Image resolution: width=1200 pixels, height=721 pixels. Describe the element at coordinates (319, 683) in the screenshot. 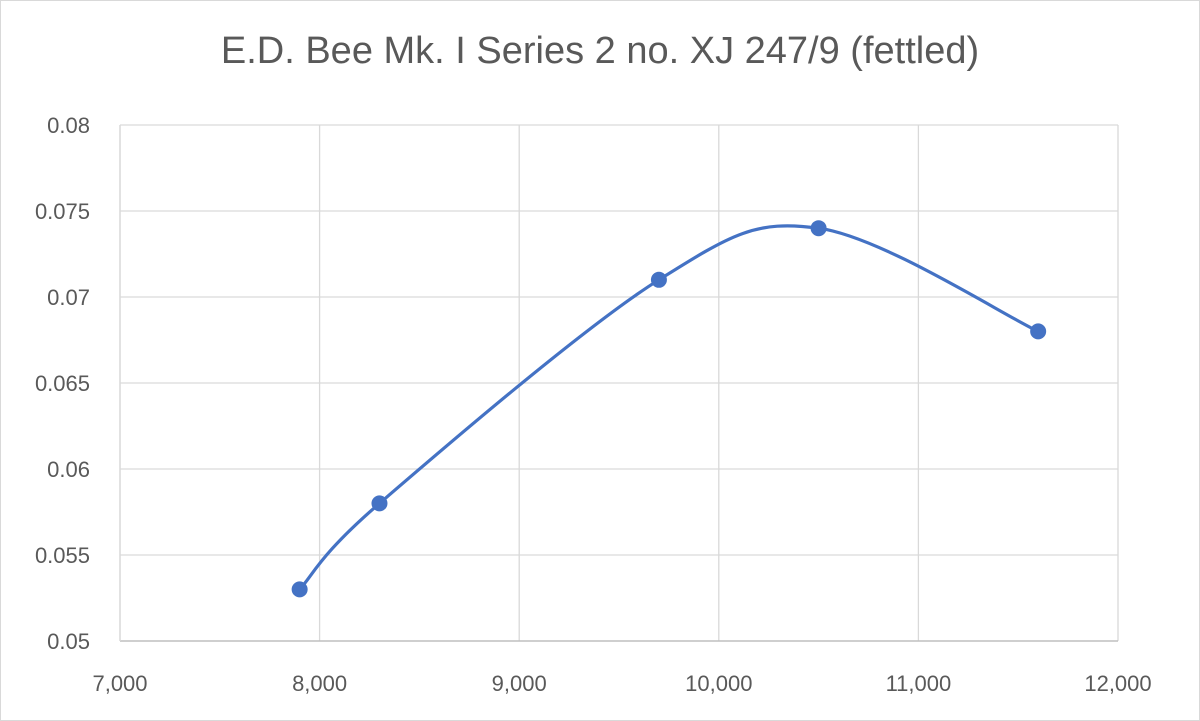

I see `x-tick-label: 8,000` at that location.